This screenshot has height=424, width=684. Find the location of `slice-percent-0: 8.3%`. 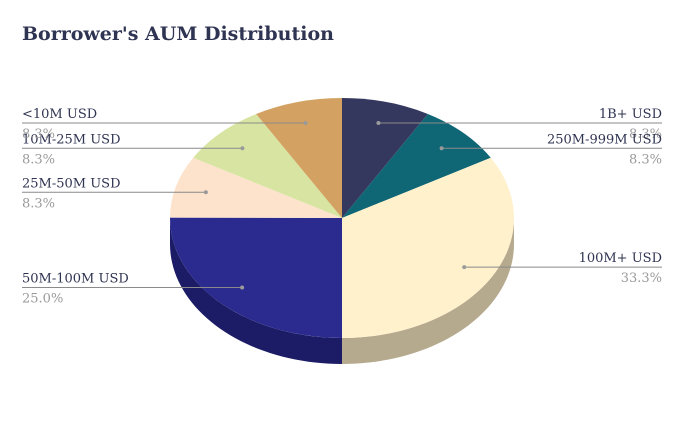

slice-percent-0: 8.3% is located at coordinates (645, 134).